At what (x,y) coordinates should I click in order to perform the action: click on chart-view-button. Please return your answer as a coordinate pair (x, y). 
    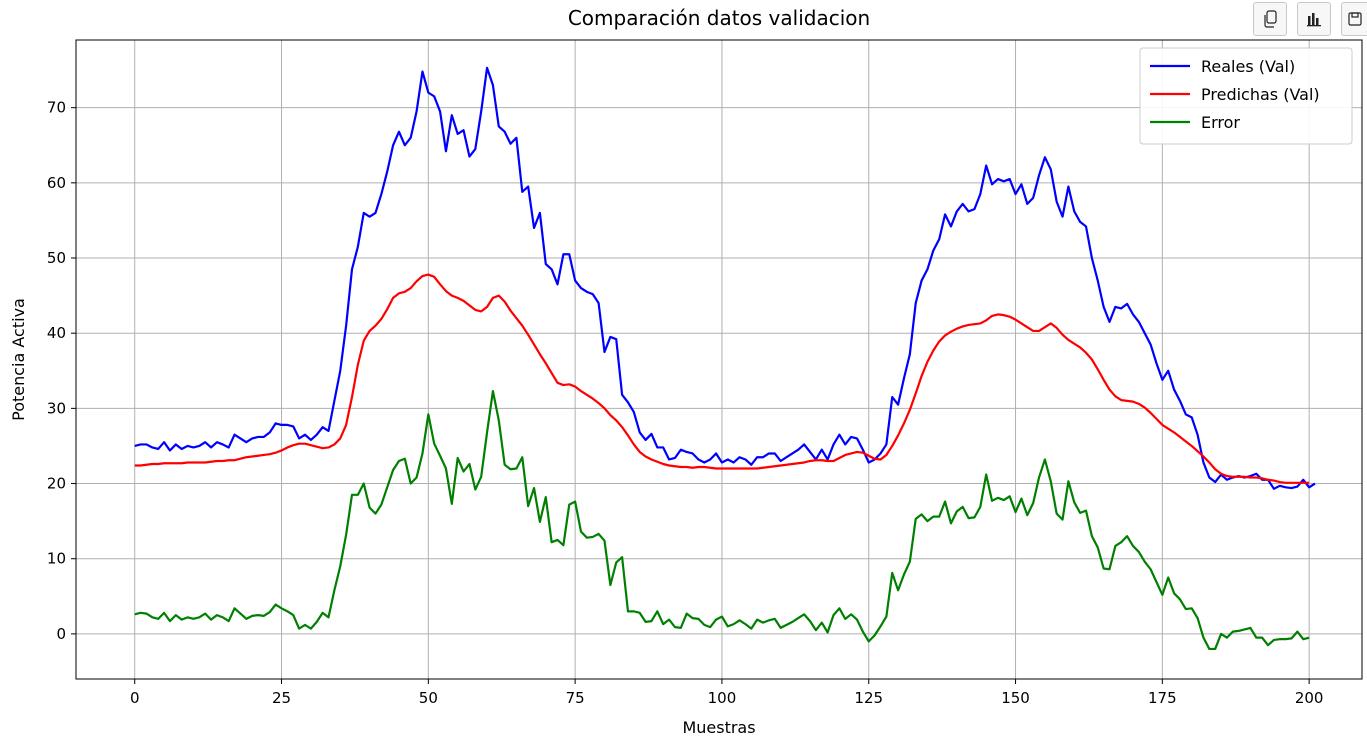
    Looking at the image, I should click on (1314, 19).